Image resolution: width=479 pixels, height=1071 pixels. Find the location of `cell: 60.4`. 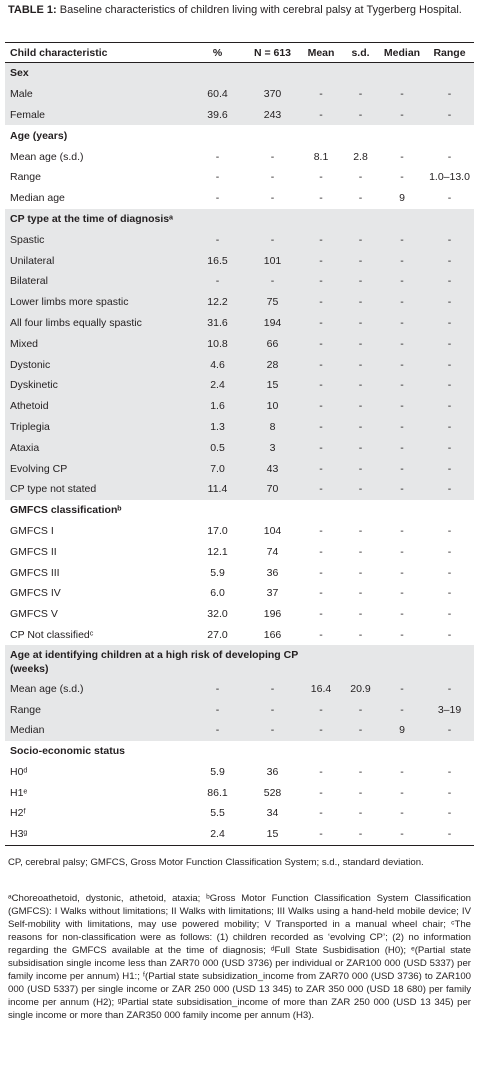

cell: 60.4 is located at coordinates (217, 94).